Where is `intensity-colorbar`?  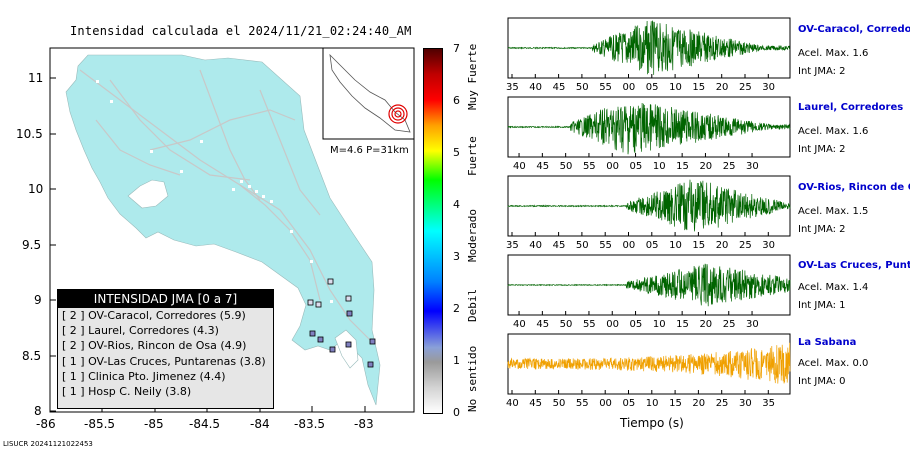
intensity-colorbar is located at coordinates (433, 231).